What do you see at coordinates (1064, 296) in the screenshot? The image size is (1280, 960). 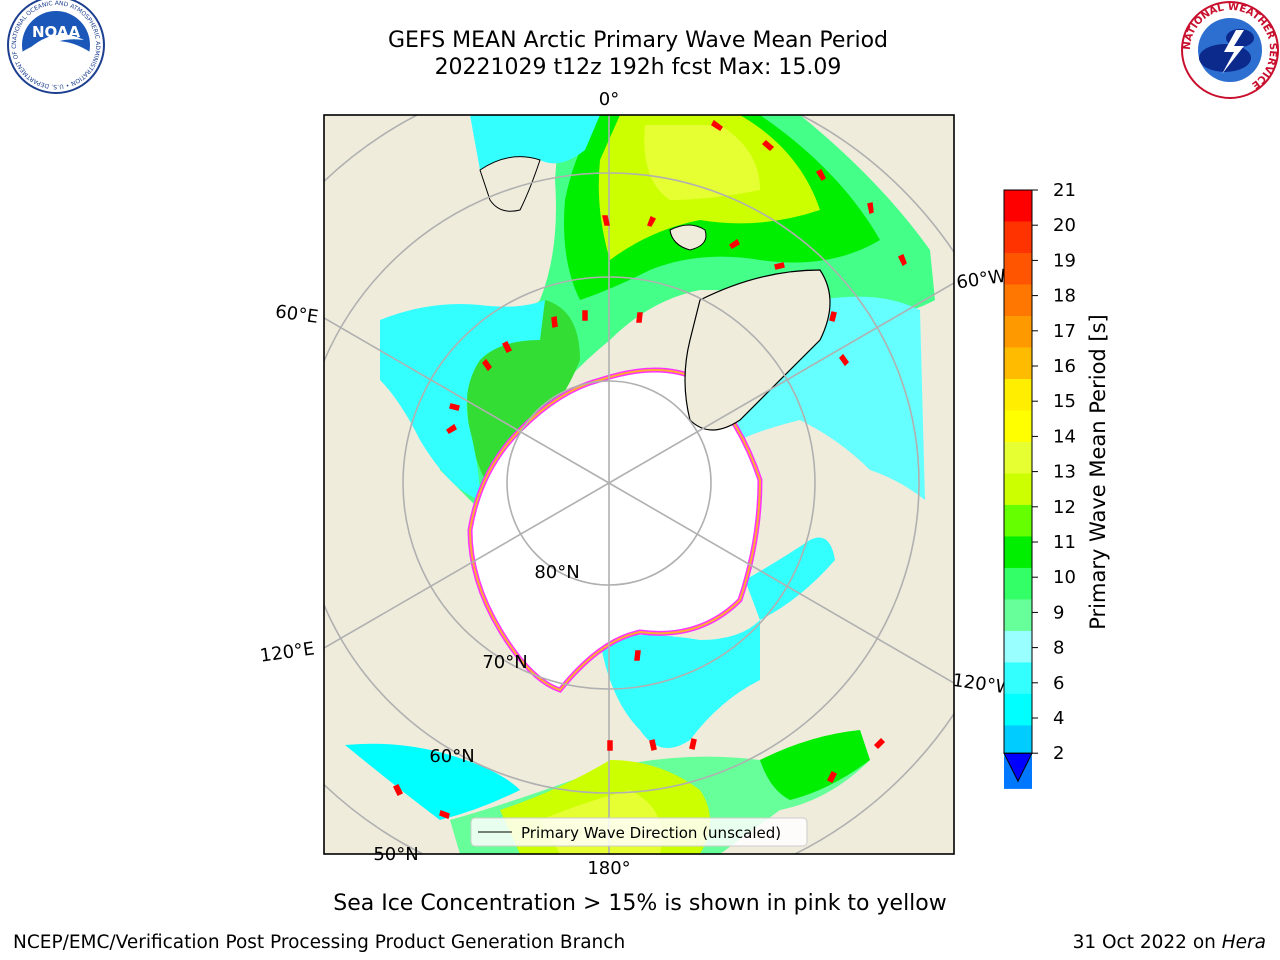 I see `colorbar-tick-label: 18` at bounding box center [1064, 296].